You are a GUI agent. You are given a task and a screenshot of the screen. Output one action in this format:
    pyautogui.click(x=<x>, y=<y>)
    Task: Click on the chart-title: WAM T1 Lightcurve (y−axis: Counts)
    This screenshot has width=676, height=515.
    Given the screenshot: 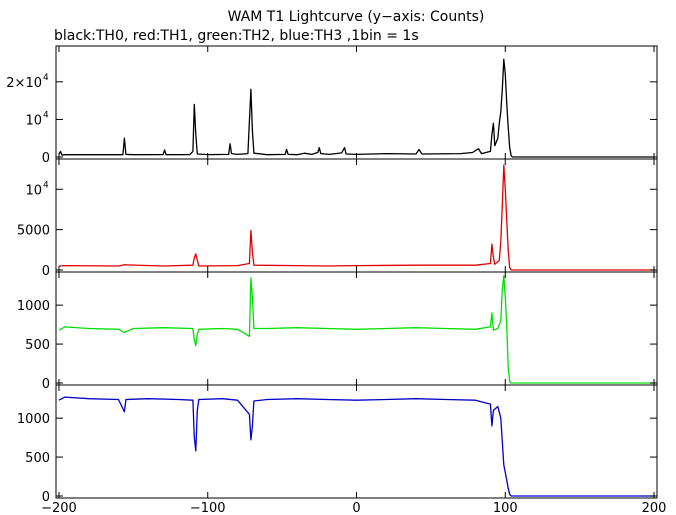 What is the action you would take?
    pyautogui.click(x=356, y=17)
    